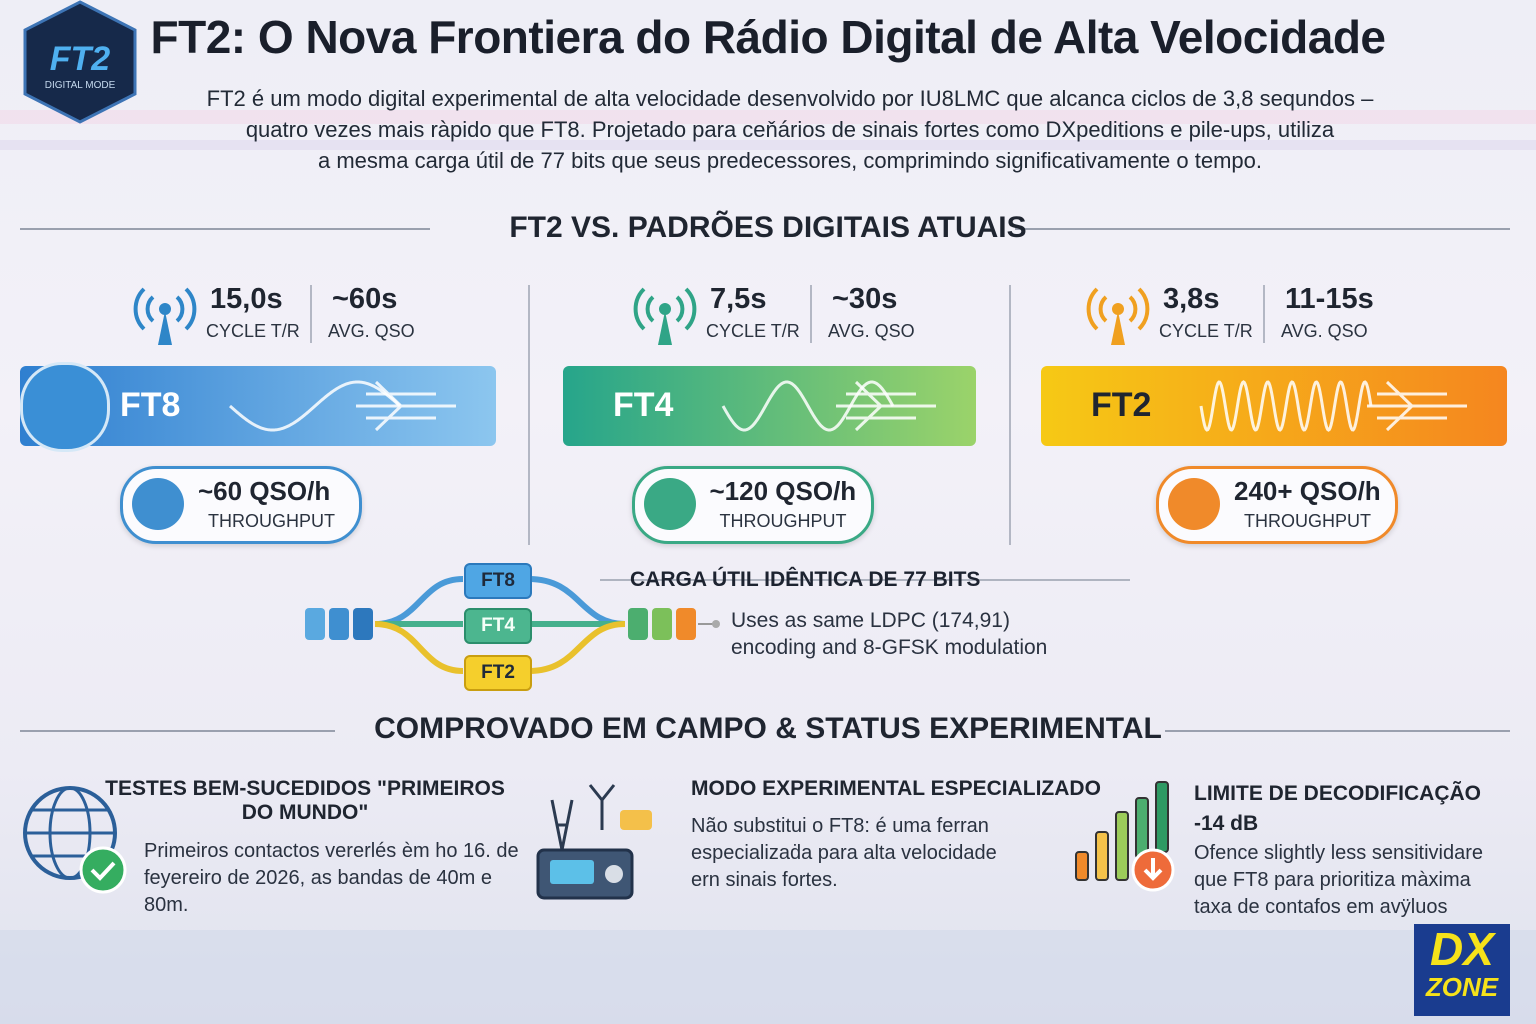 The width and height of the screenshot is (1536, 1024). I want to click on card-line: Ofence slightly less sensitividare, so click(1339, 853).